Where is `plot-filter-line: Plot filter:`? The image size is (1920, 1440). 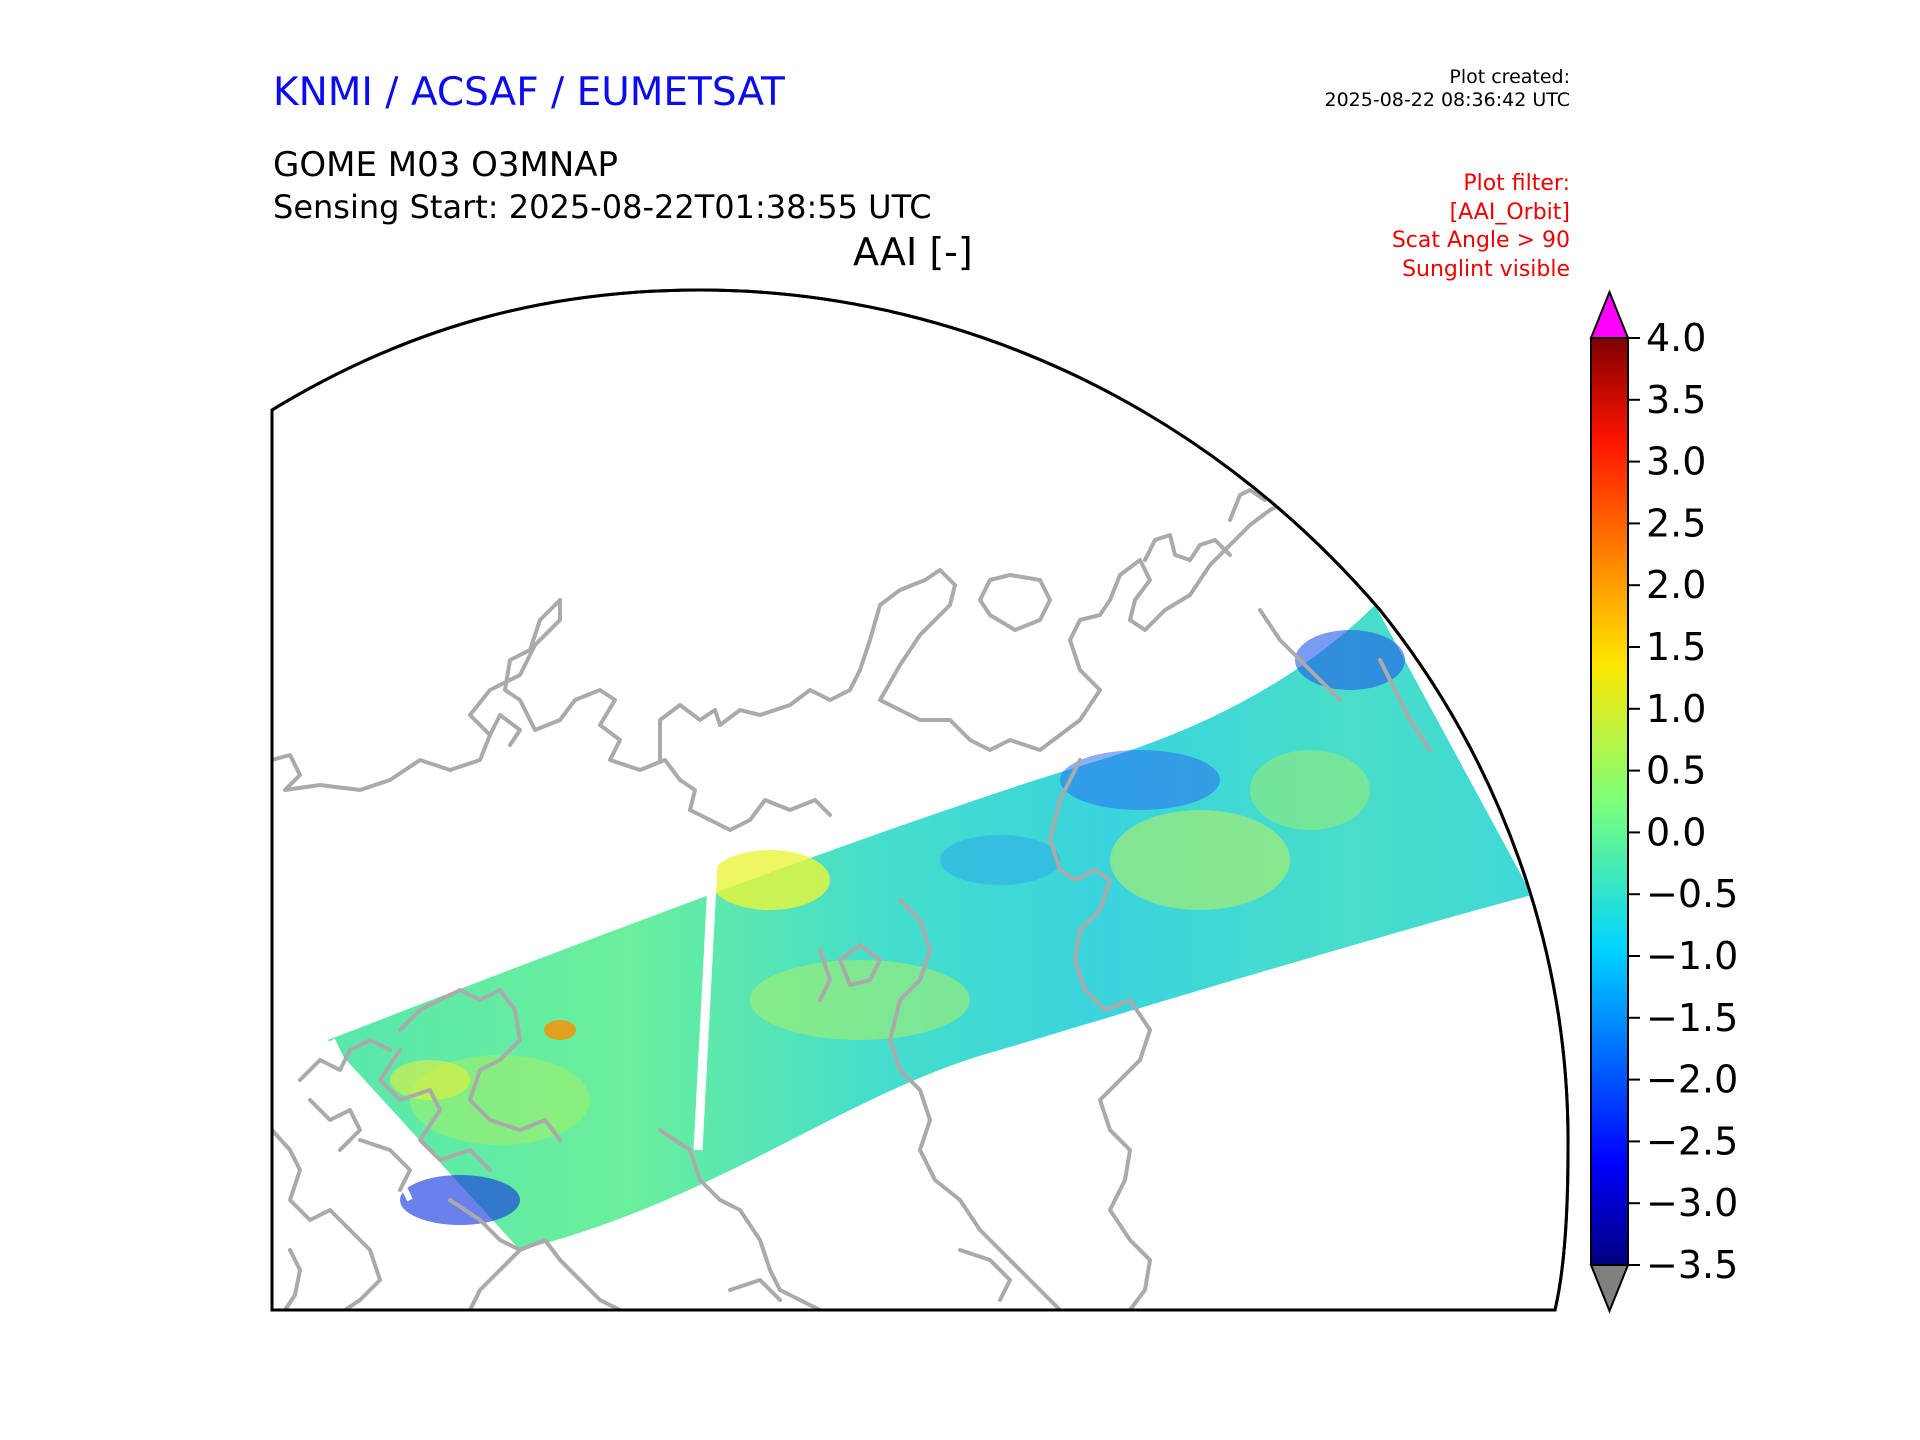
plot-filter-line: Plot filter: is located at coordinates (1516, 183).